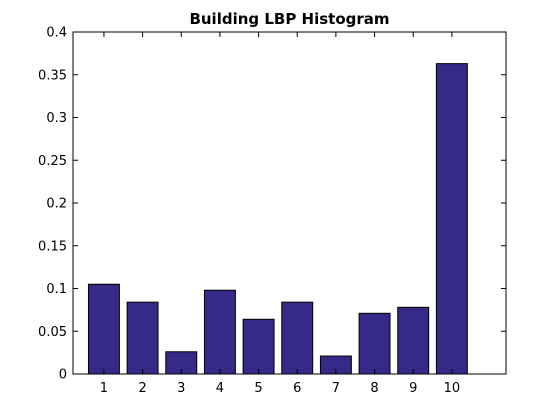 The image size is (560, 420). I want to click on y-tick-label: 0.1, so click(56, 289).